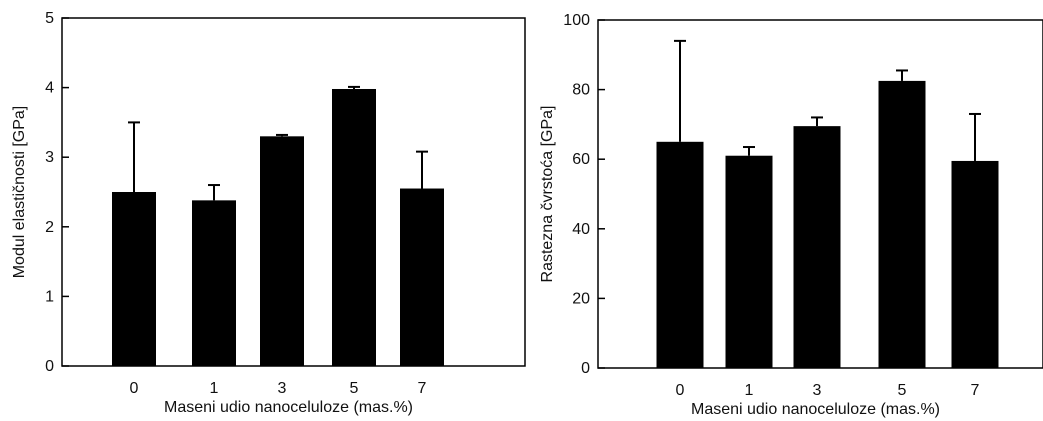 This screenshot has width=1043, height=421. Describe the element at coordinates (581, 229) in the screenshot. I see `y-tick-label: 40` at that location.